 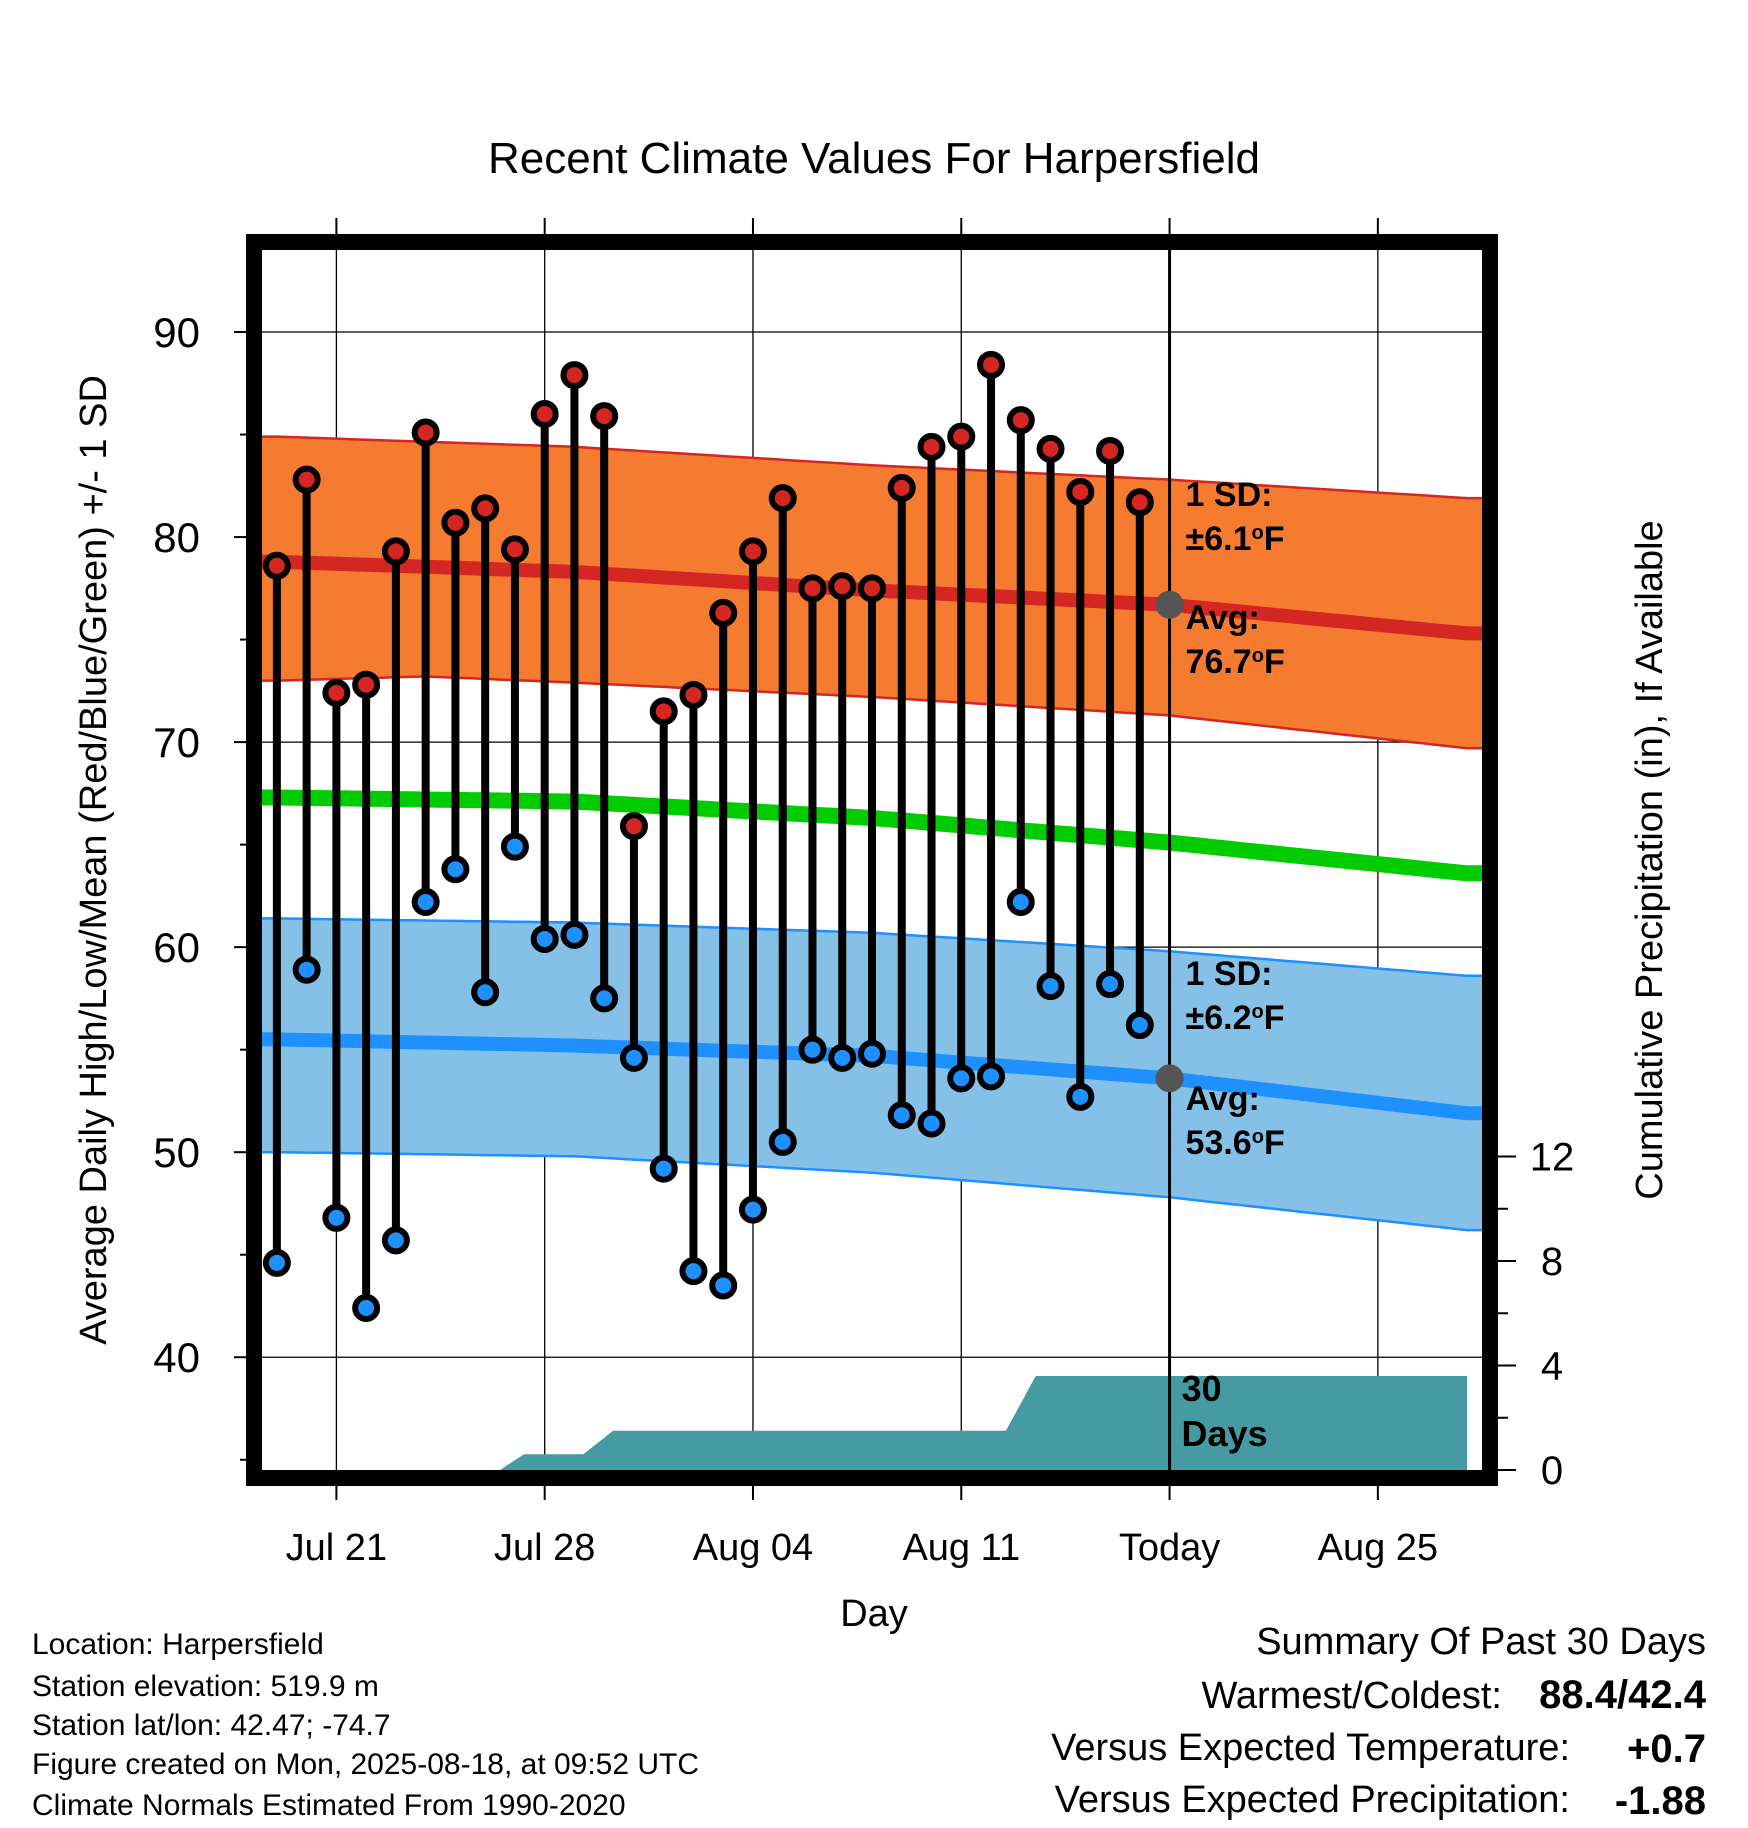 What do you see at coordinates (984, 1423) in the screenshot?
I see `precip-cumulative-area` at bounding box center [984, 1423].